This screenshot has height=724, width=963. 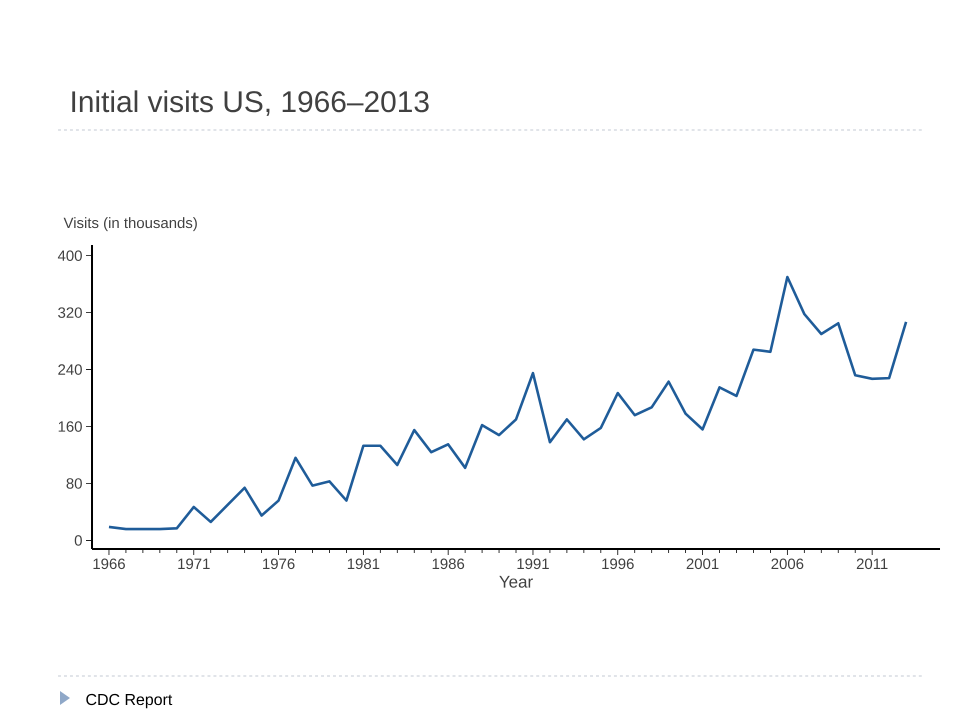 I want to click on x-tick-label: 1971, so click(x=194, y=564).